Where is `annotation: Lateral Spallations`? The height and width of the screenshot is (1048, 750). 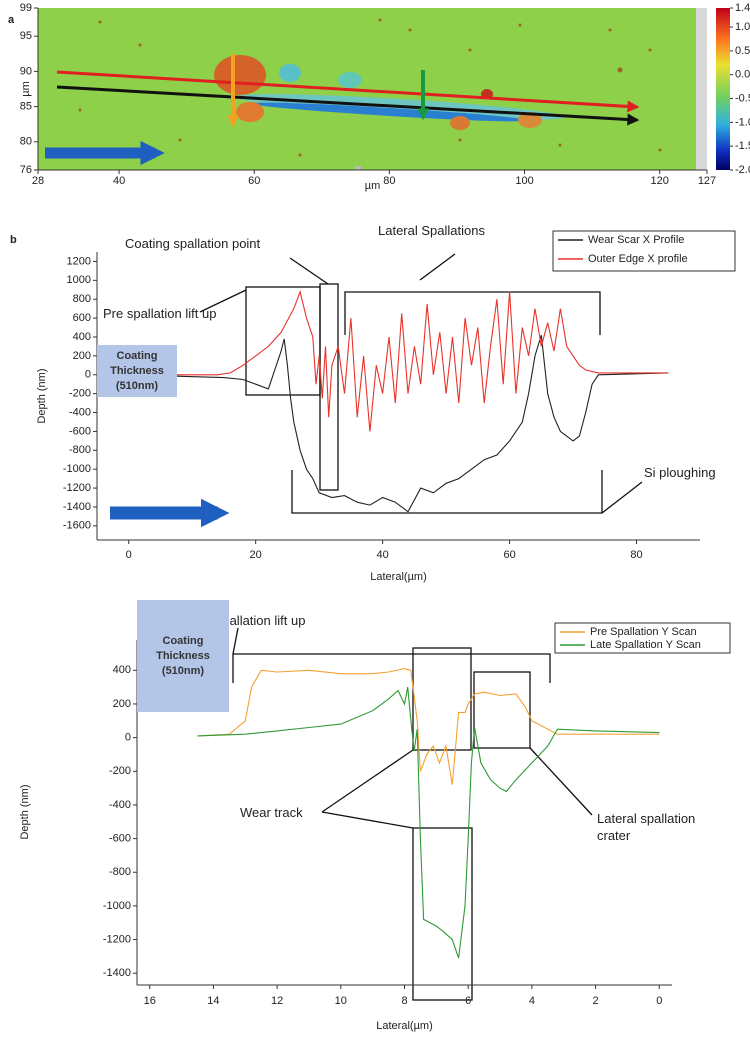 annotation: Lateral Spallations is located at coordinates (431, 230).